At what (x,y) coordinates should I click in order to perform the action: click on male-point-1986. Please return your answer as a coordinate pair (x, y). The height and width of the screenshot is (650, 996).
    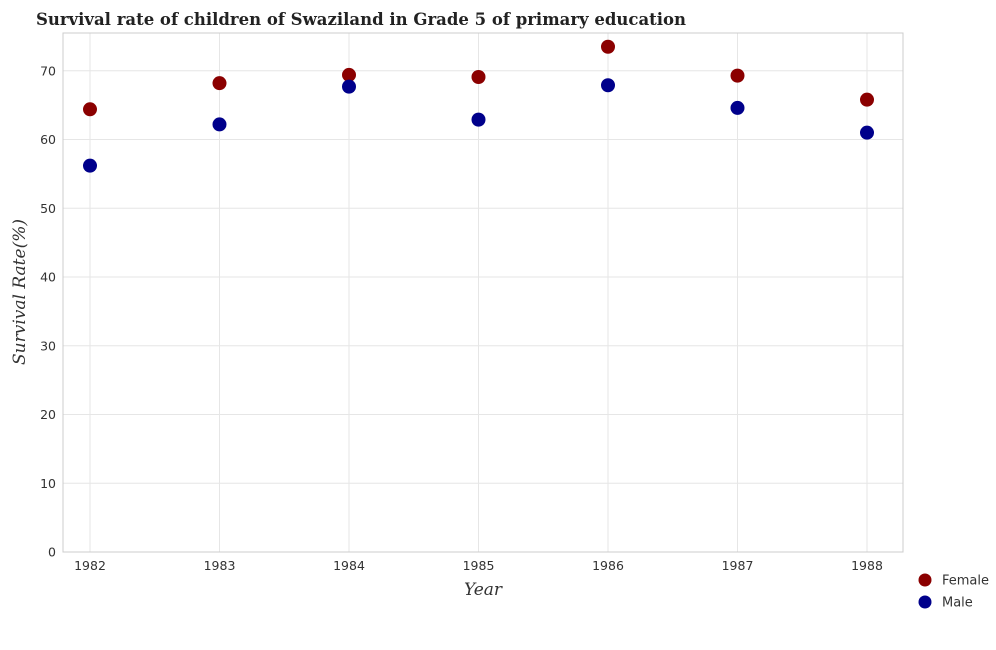
    Looking at the image, I should click on (608, 85).